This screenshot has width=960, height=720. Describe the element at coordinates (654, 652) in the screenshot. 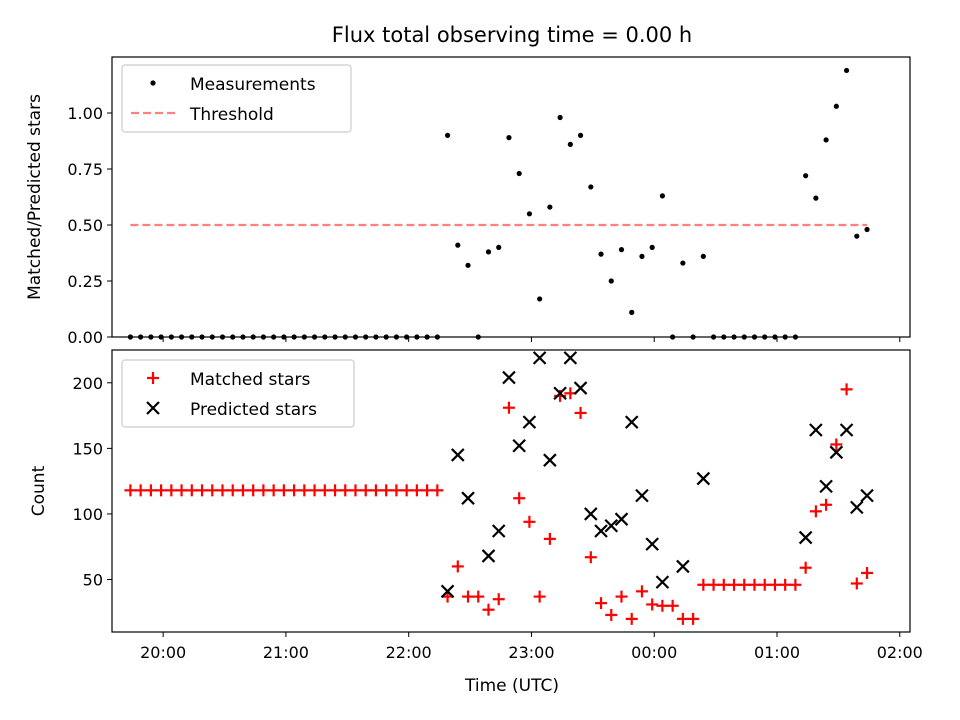

I see `x-tick-label: 00:00` at that location.